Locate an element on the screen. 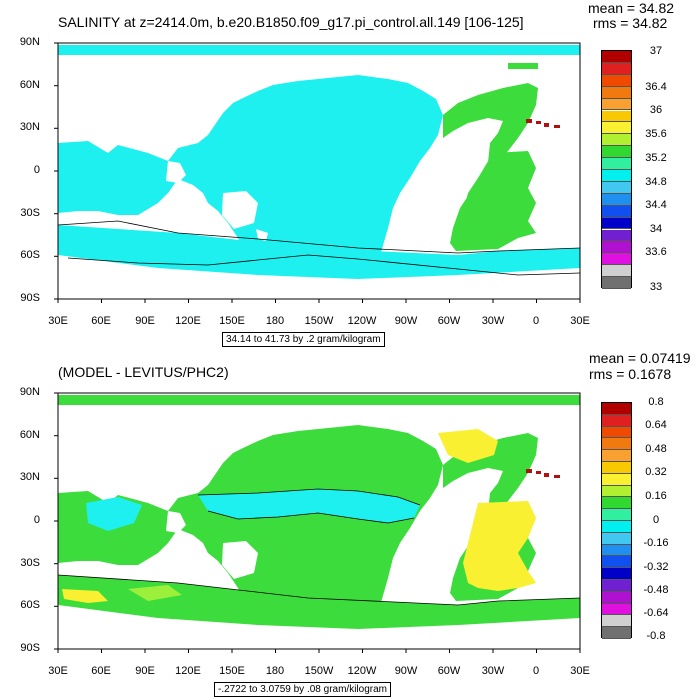 The height and width of the screenshot is (700, 700). panel1-xtick: 90E is located at coordinates (145, 321).